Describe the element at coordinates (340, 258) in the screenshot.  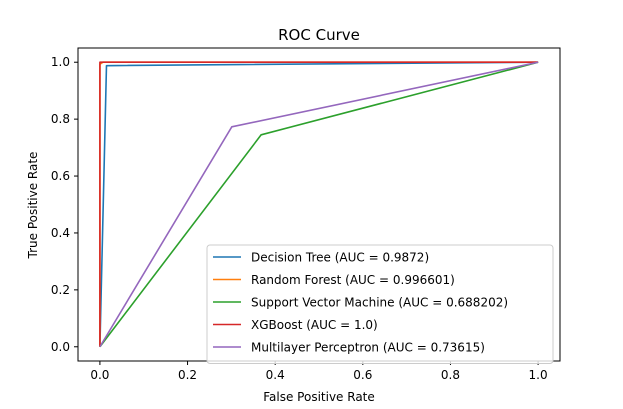
I see `legend-entry-label: Decision Tree (AUC = 0.9872)` at that location.